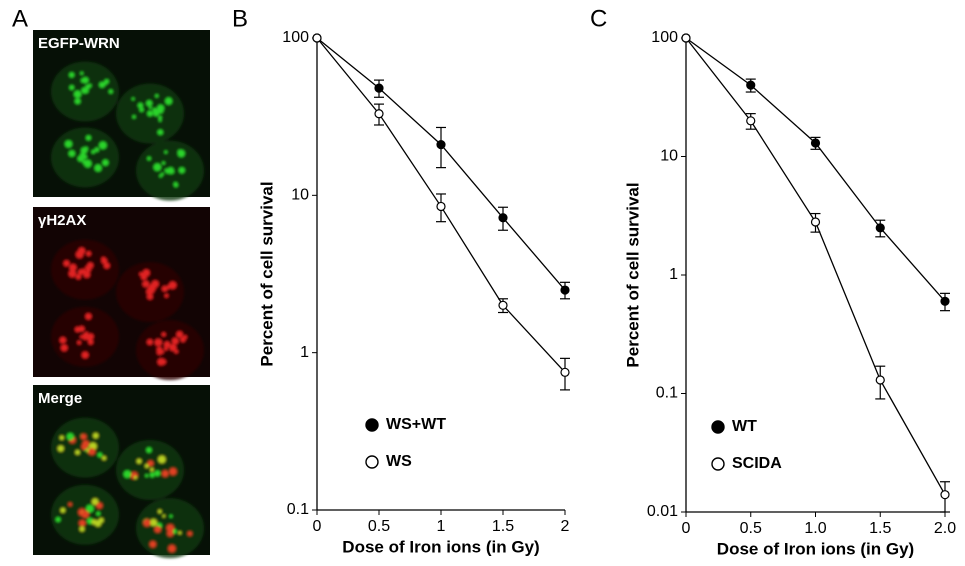 The width and height of the screenshot is (965, 566). Describe the element at coordinates (121, 115) in the screenshot. I see `micrograph: EGFP-WRN` at that location.